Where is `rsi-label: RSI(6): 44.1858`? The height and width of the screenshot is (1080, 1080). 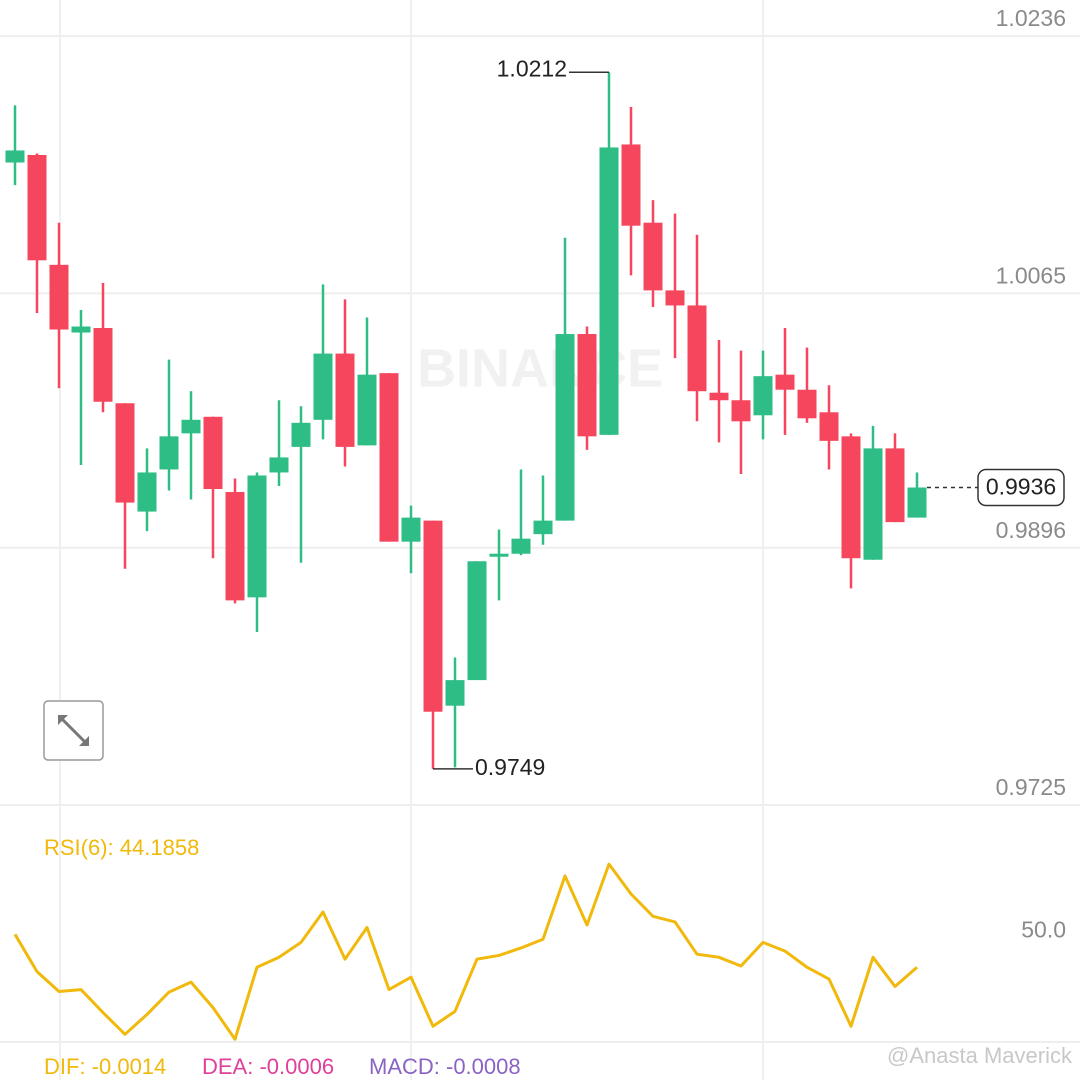 rsi-label: RSI(6): 44.1858 is located at coordinates (121, 847).